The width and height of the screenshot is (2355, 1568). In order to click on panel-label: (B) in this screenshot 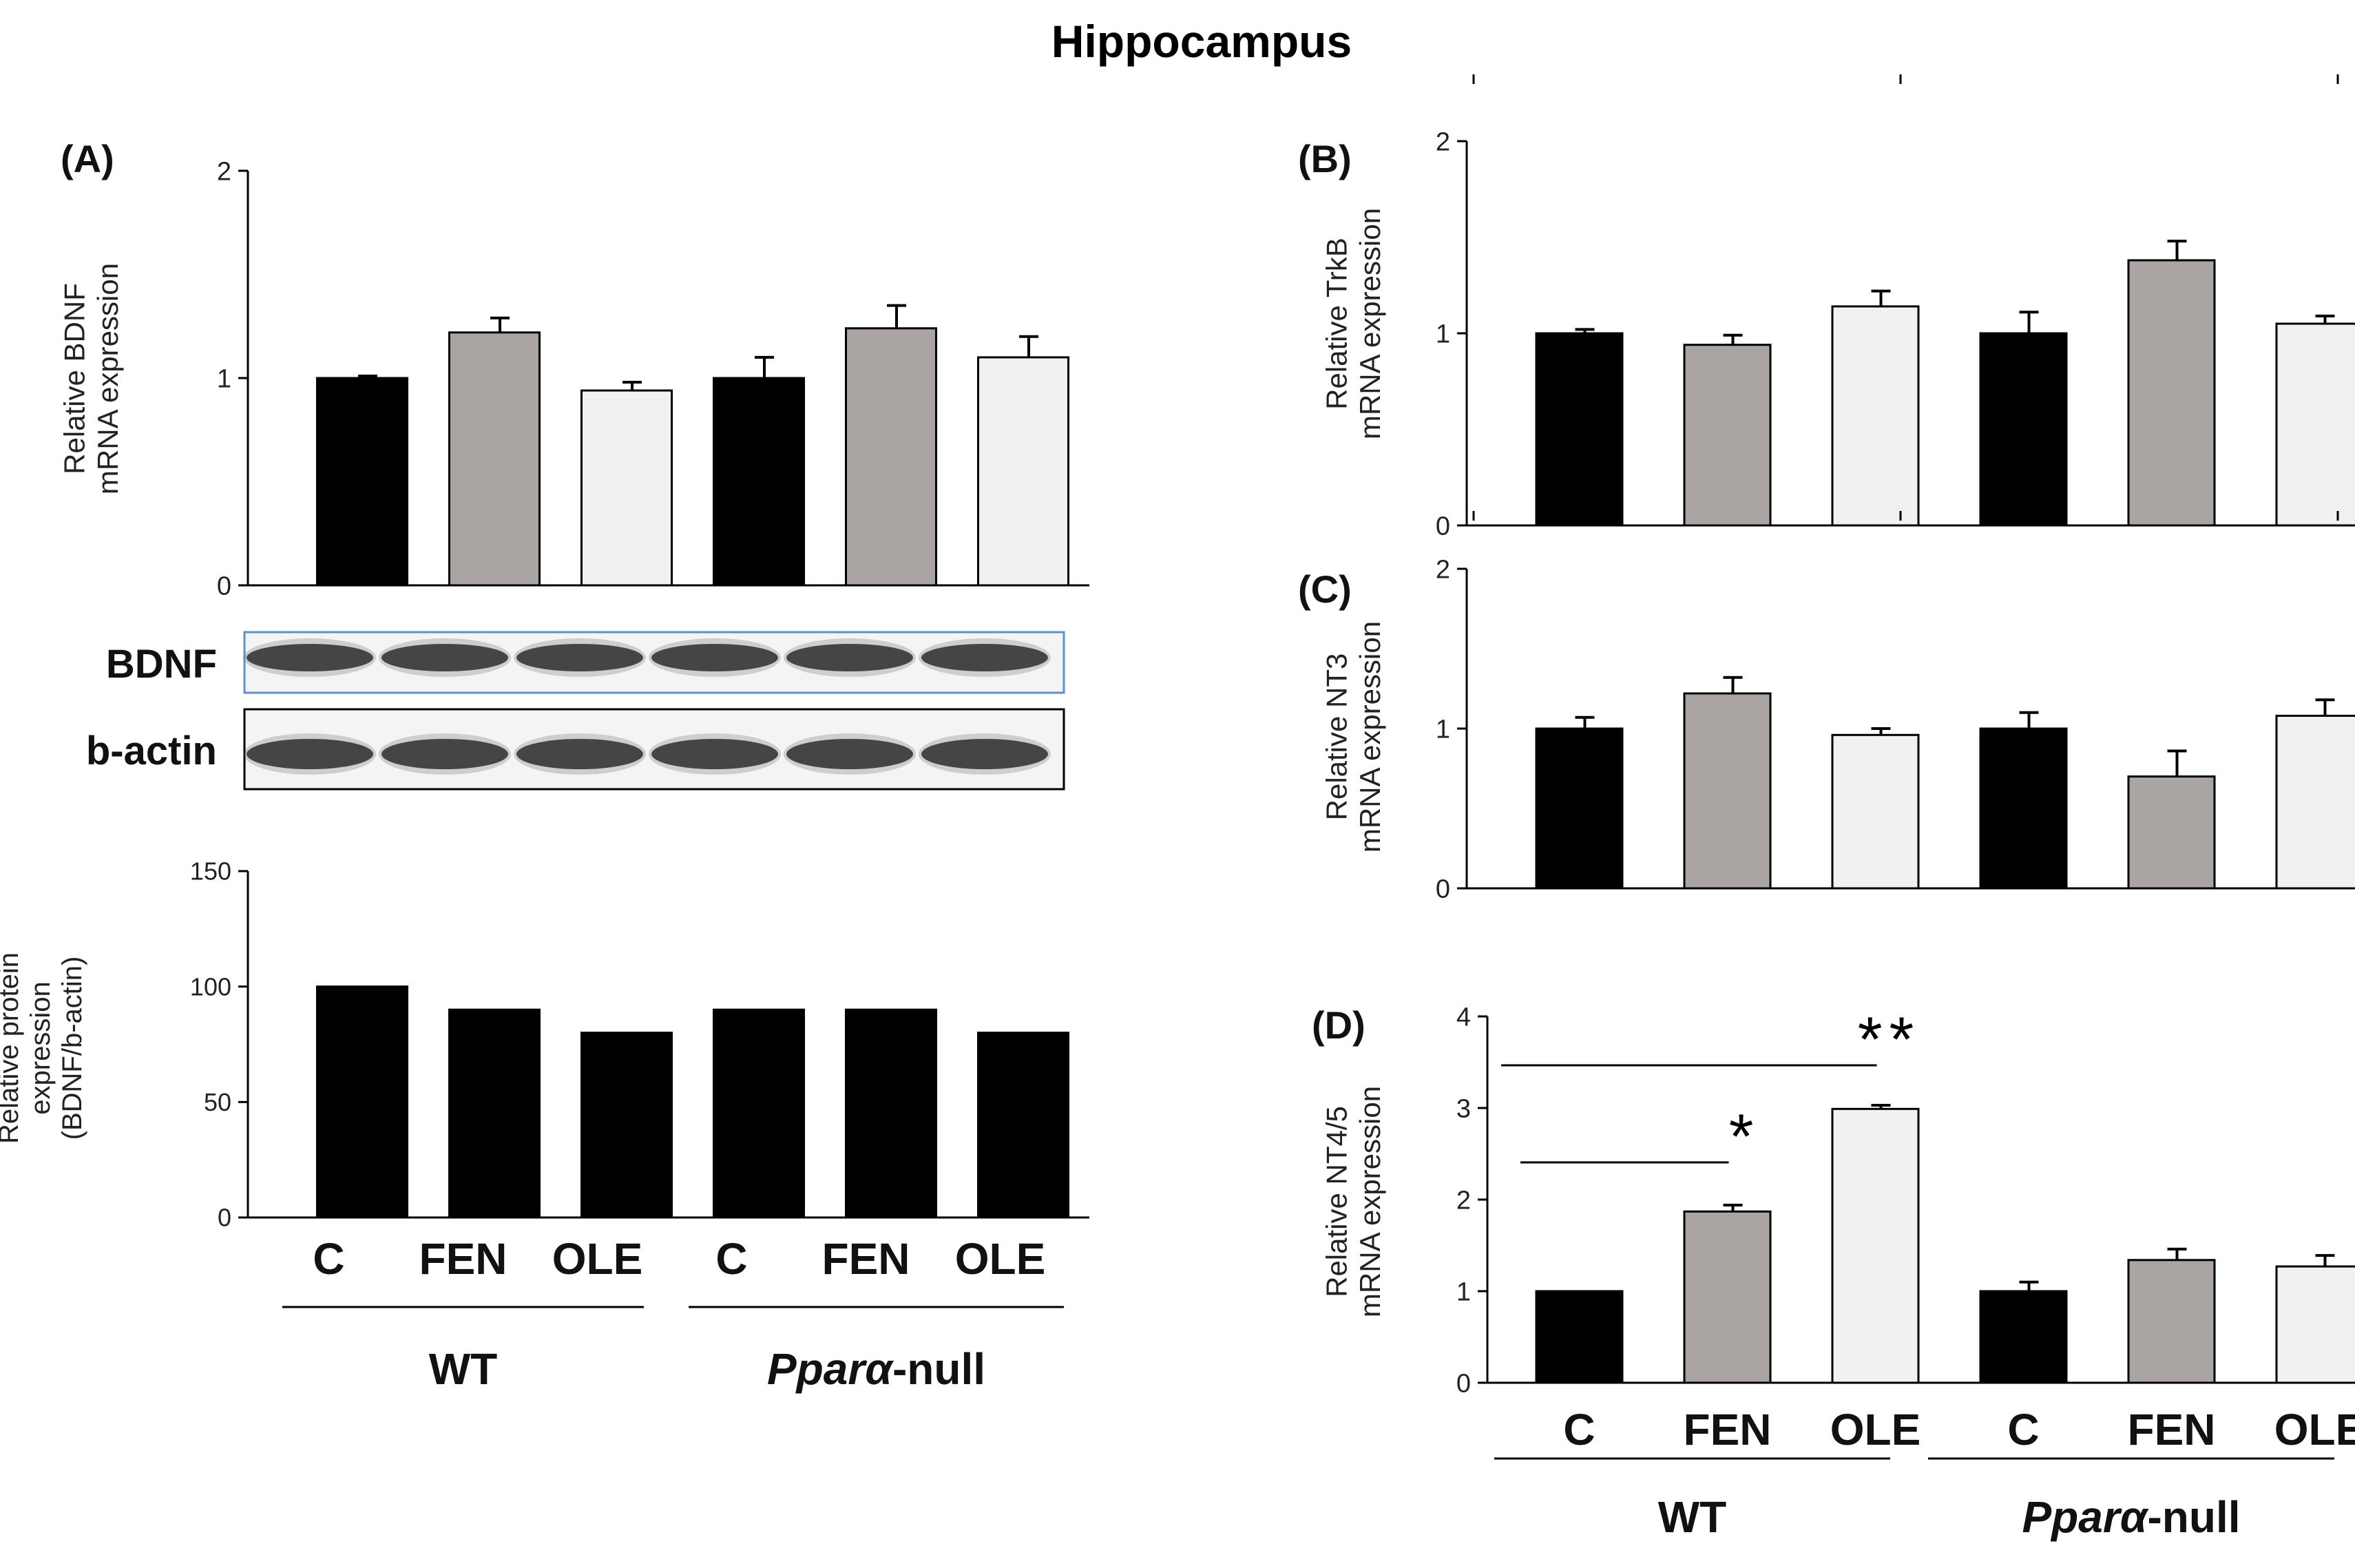, I will do `click(1325, 158)`.